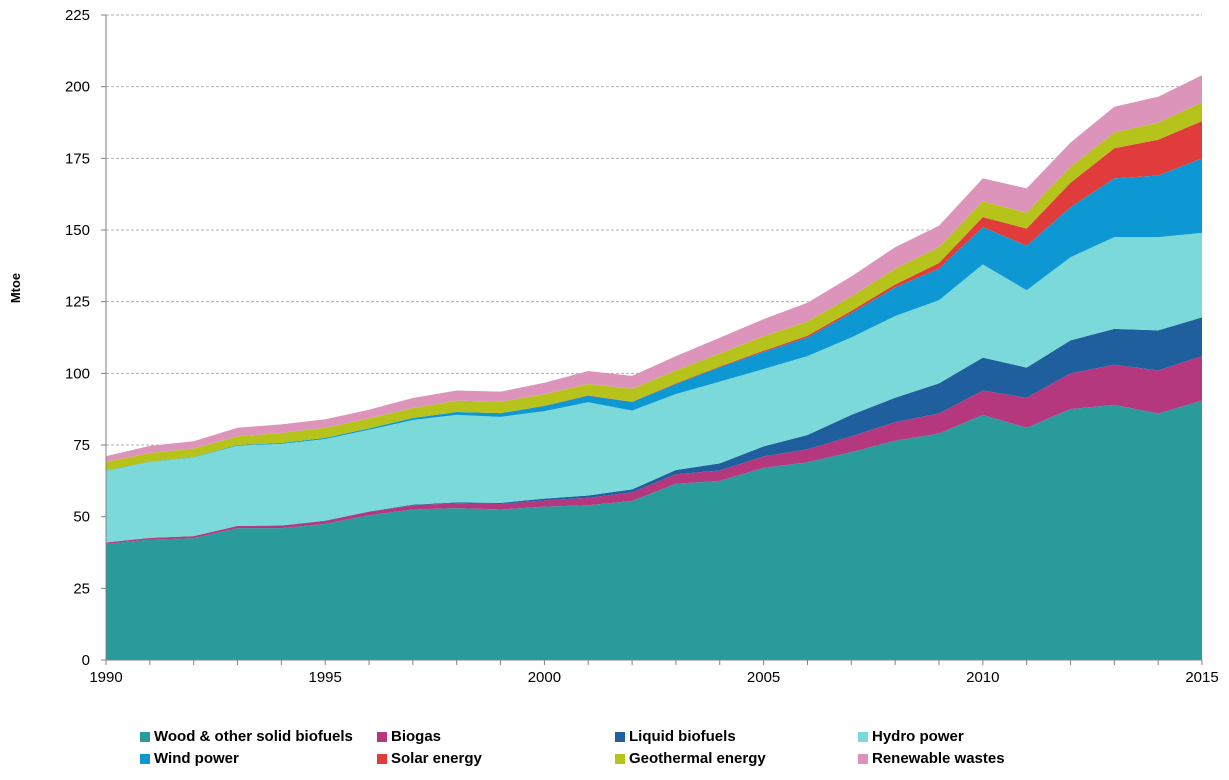 The height and width of the screenshot is (780, 1229). Describe the element at coordinates (697, 758) in the screenshot. I see `legend-label: Geothermal energy` at that location.